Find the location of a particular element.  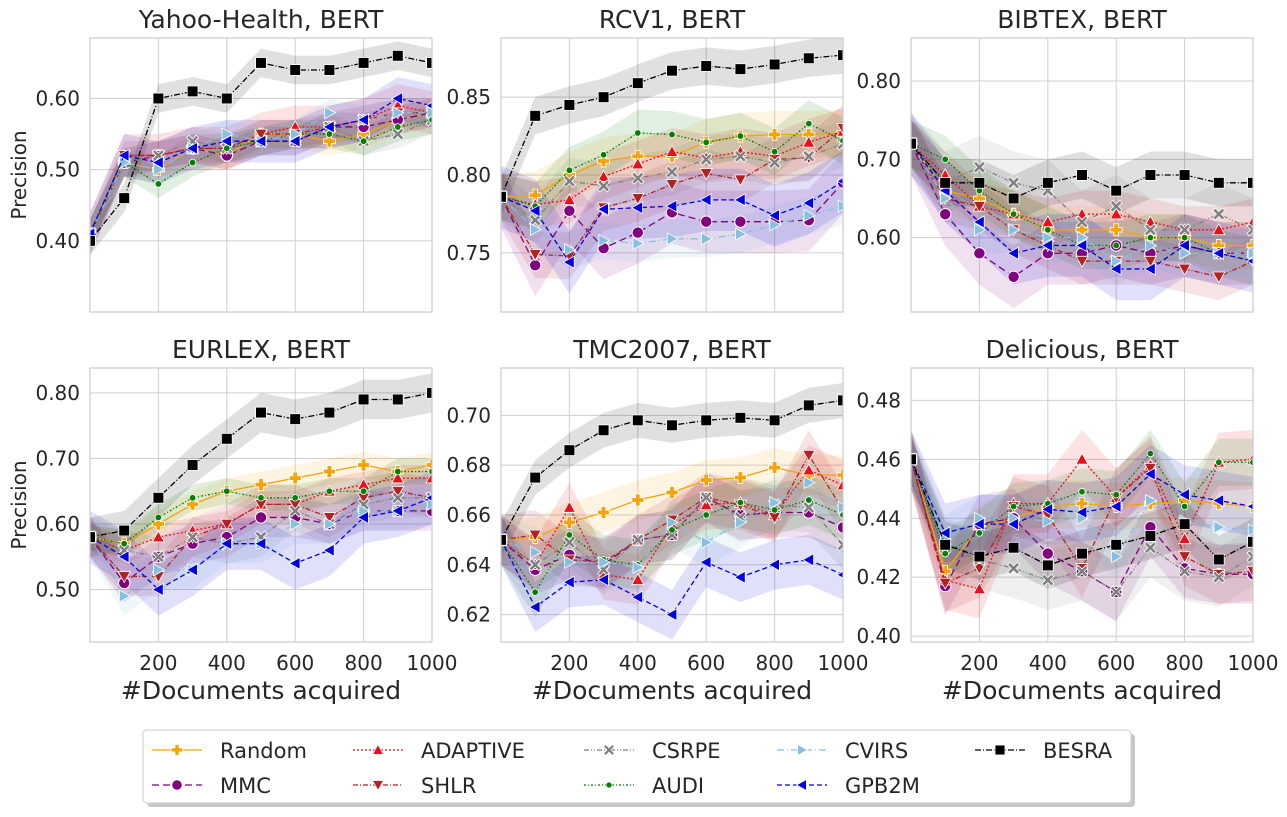

series-line-cvirs is located at coordinates (672, 223).